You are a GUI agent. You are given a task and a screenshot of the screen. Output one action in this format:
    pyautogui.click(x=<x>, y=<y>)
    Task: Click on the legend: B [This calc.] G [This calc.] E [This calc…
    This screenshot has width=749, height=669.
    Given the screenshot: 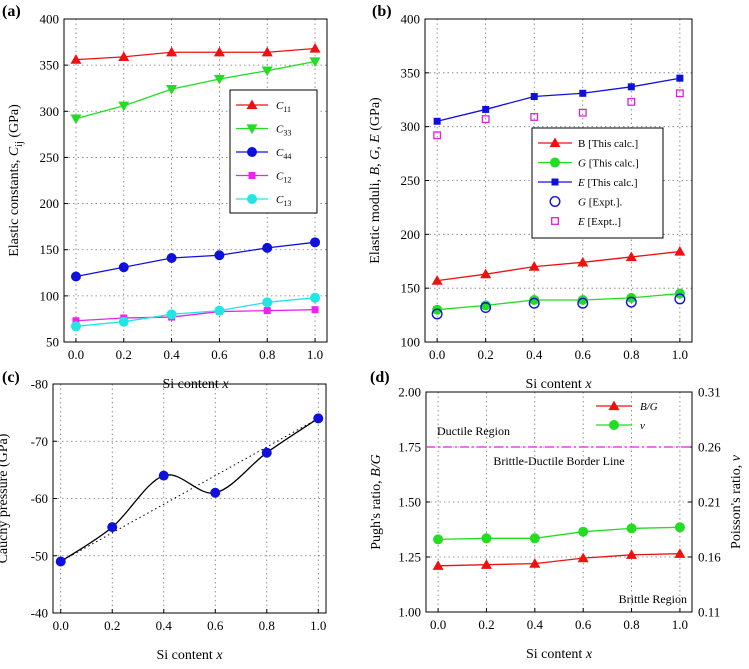 What is the action you would take?
    pyautogui.click(x=597, y=183)
    